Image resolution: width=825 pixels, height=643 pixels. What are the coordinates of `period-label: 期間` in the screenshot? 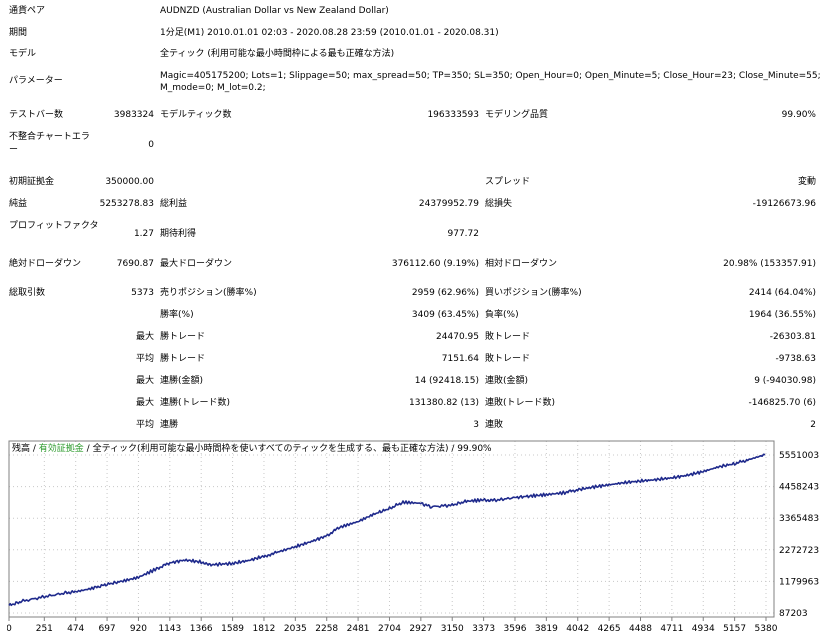 It's located at (18, 33).